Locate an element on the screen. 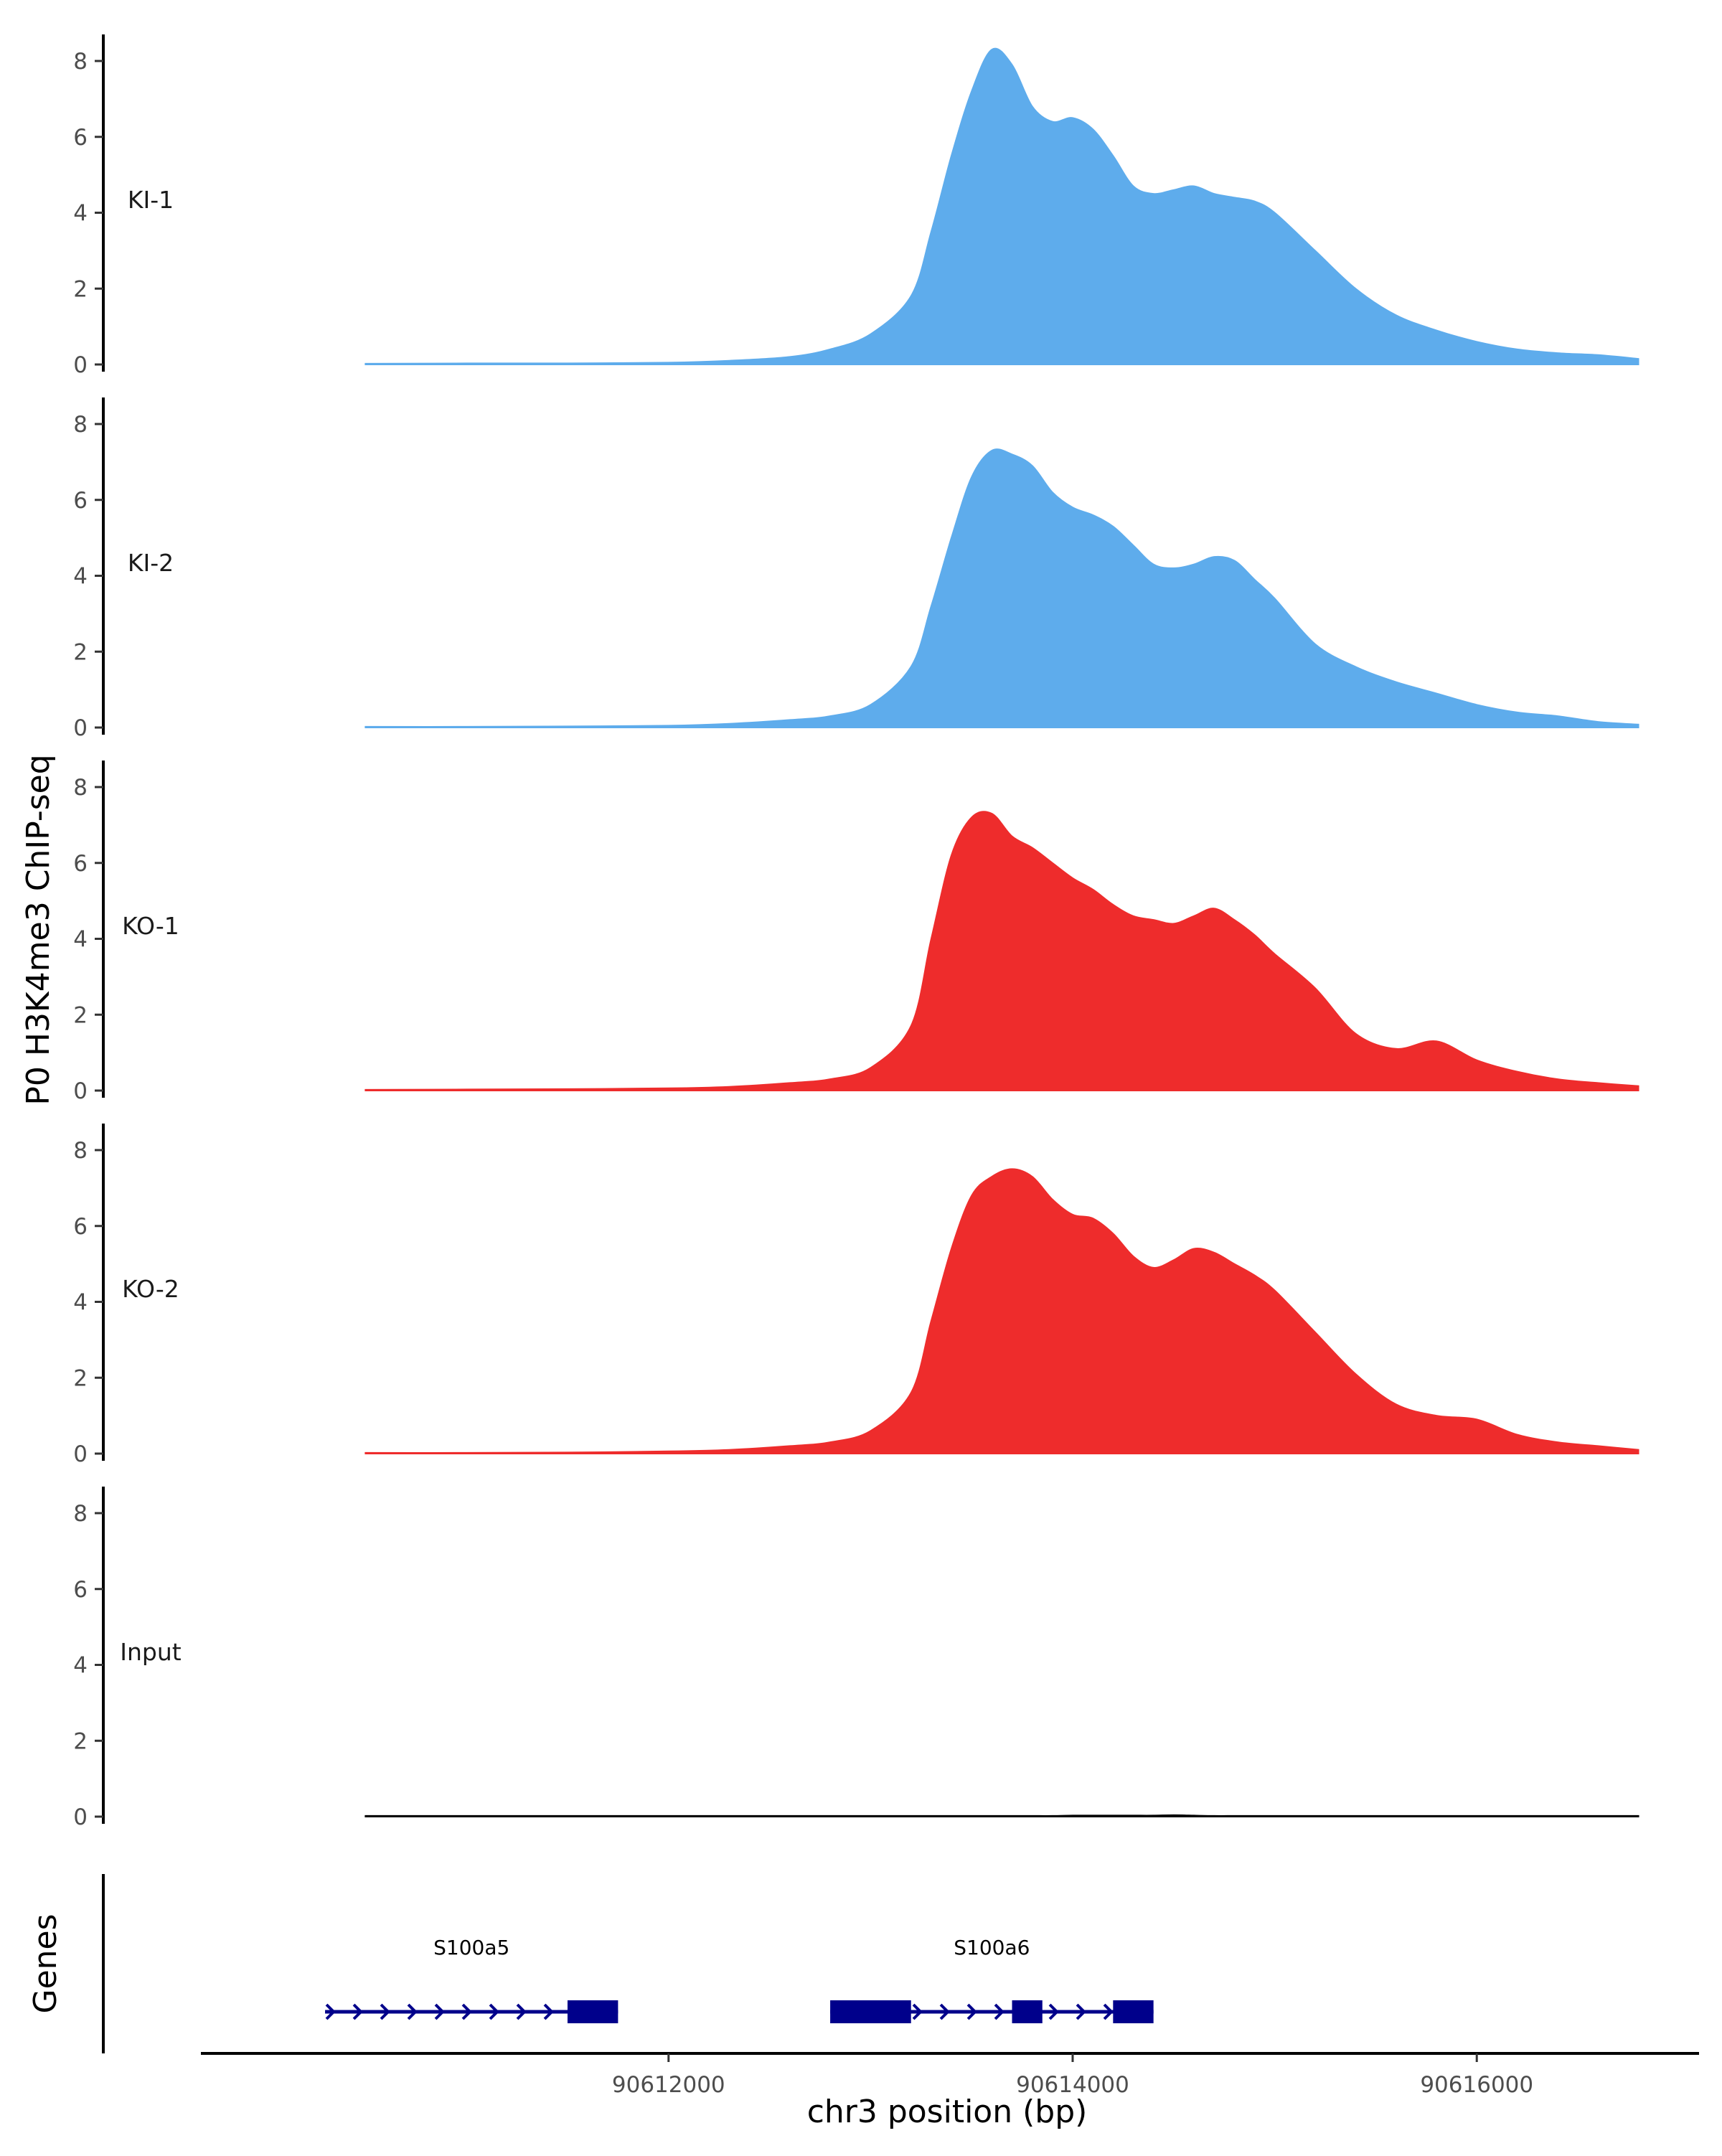 This screenshot has height=2156, width=1722. x-axis: 90612000 90614000 90616000 is located at coordinates (950, 2075).